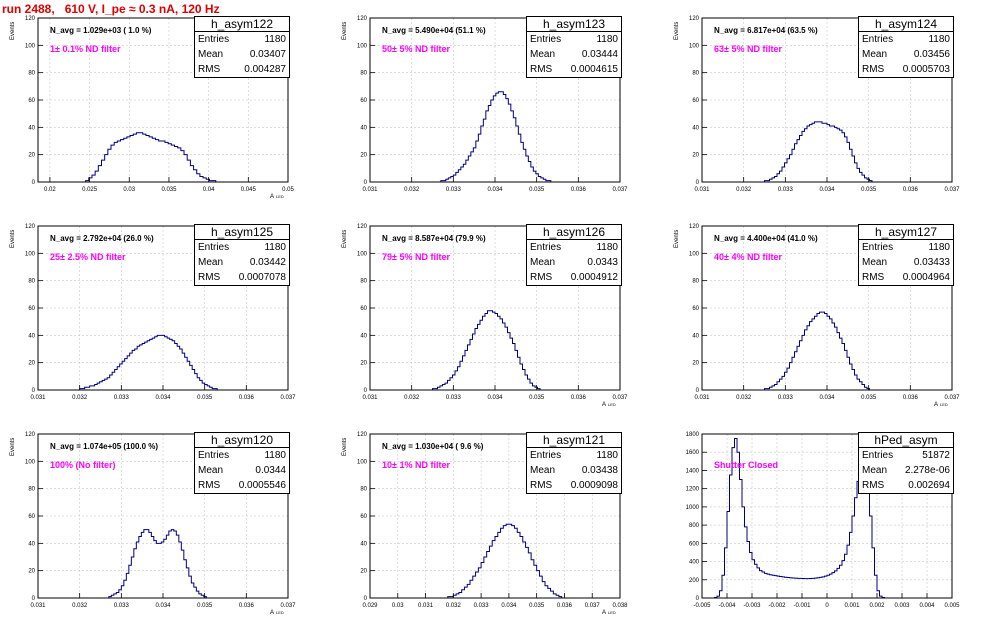 Image resolution: width=996 pixels, height=633 pixels. Describe the element at coordinates (927, 606) in the screenshot. I see `x-tick-label: 0.004` at that location.